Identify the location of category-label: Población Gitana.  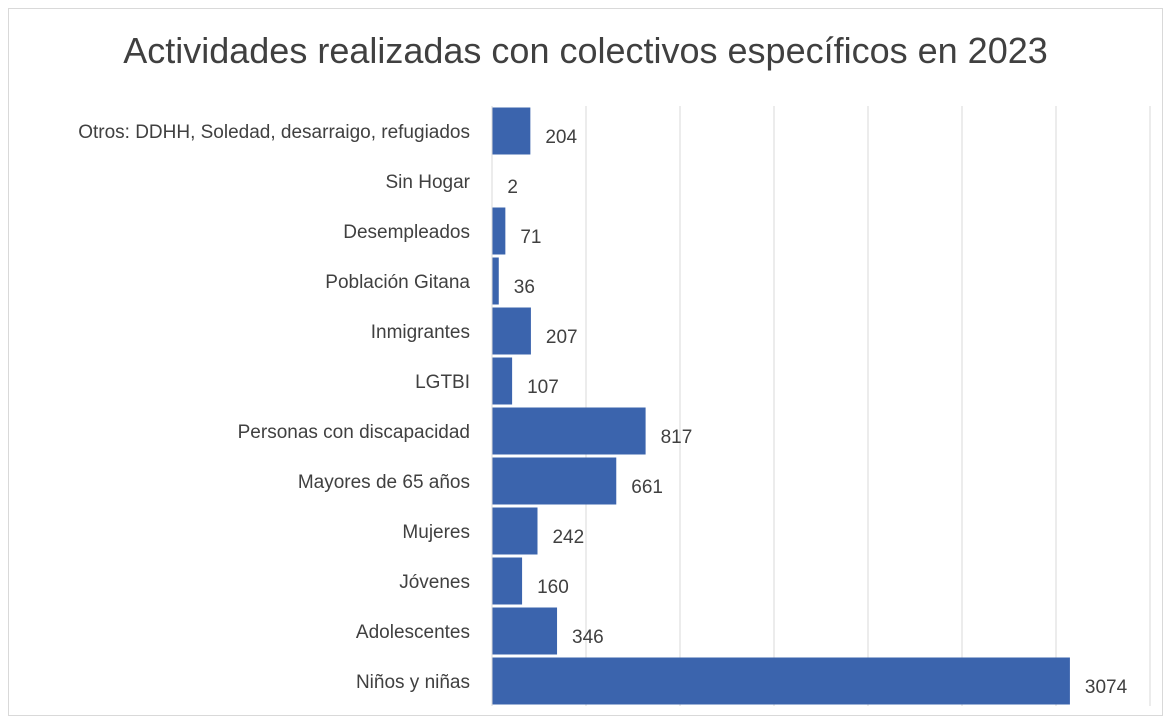
(397, 282).